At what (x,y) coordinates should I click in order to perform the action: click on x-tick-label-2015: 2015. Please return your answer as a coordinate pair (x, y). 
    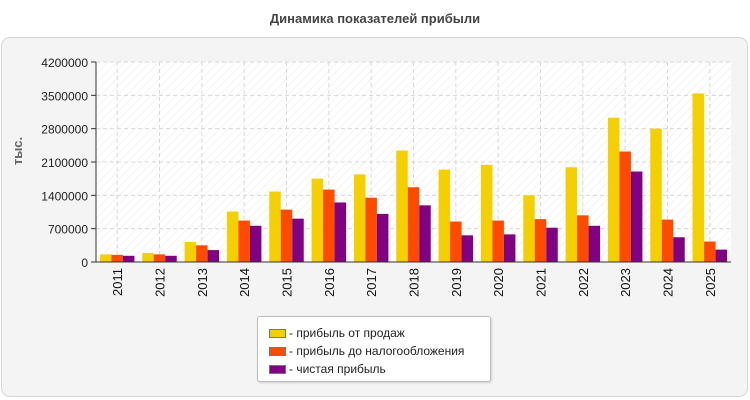
    Looking at the image, I should click on (287, 282).